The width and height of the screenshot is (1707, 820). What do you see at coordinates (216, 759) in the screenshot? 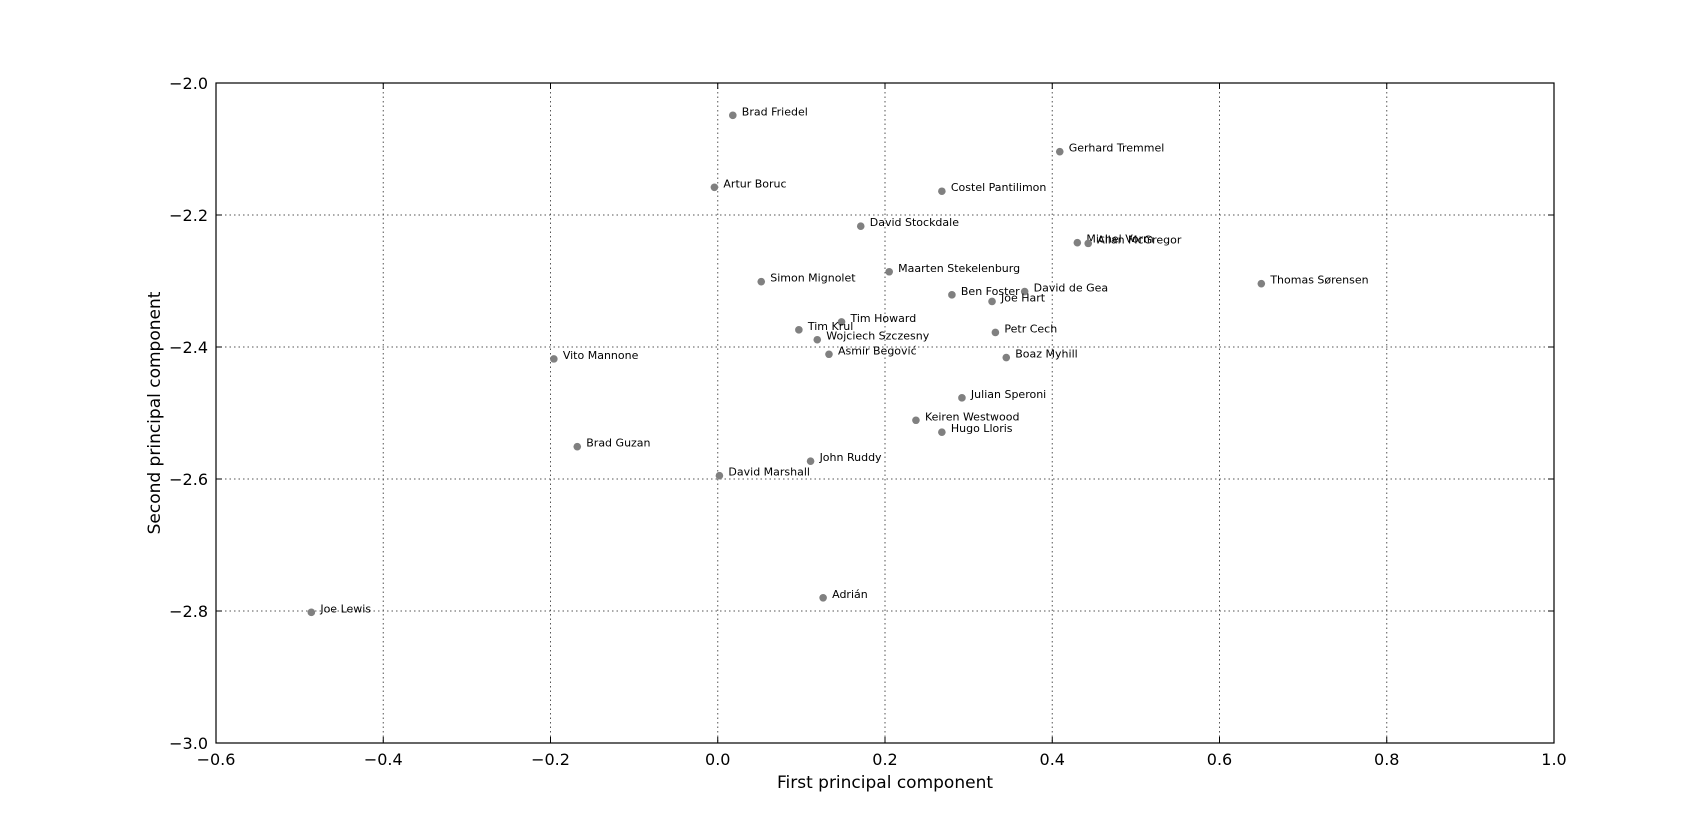
I see `x-tick-label: −0.6` at bounding box center [216, 759].